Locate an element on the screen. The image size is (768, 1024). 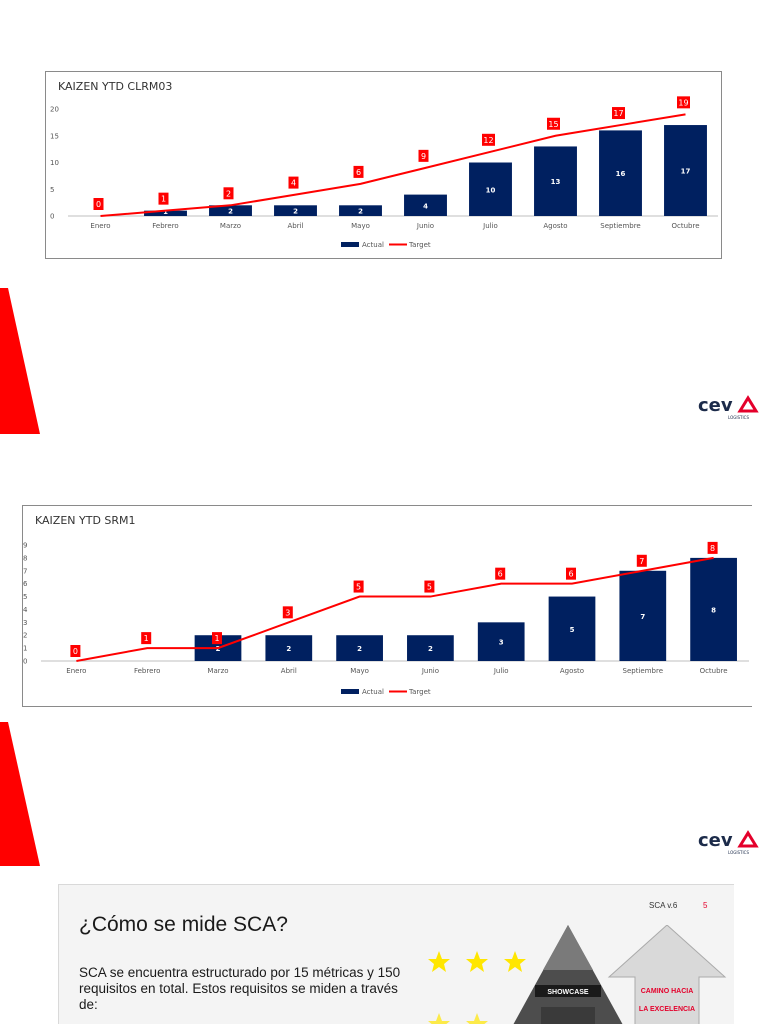
y-tick-label: 3 is located at coordinates (25, 623).